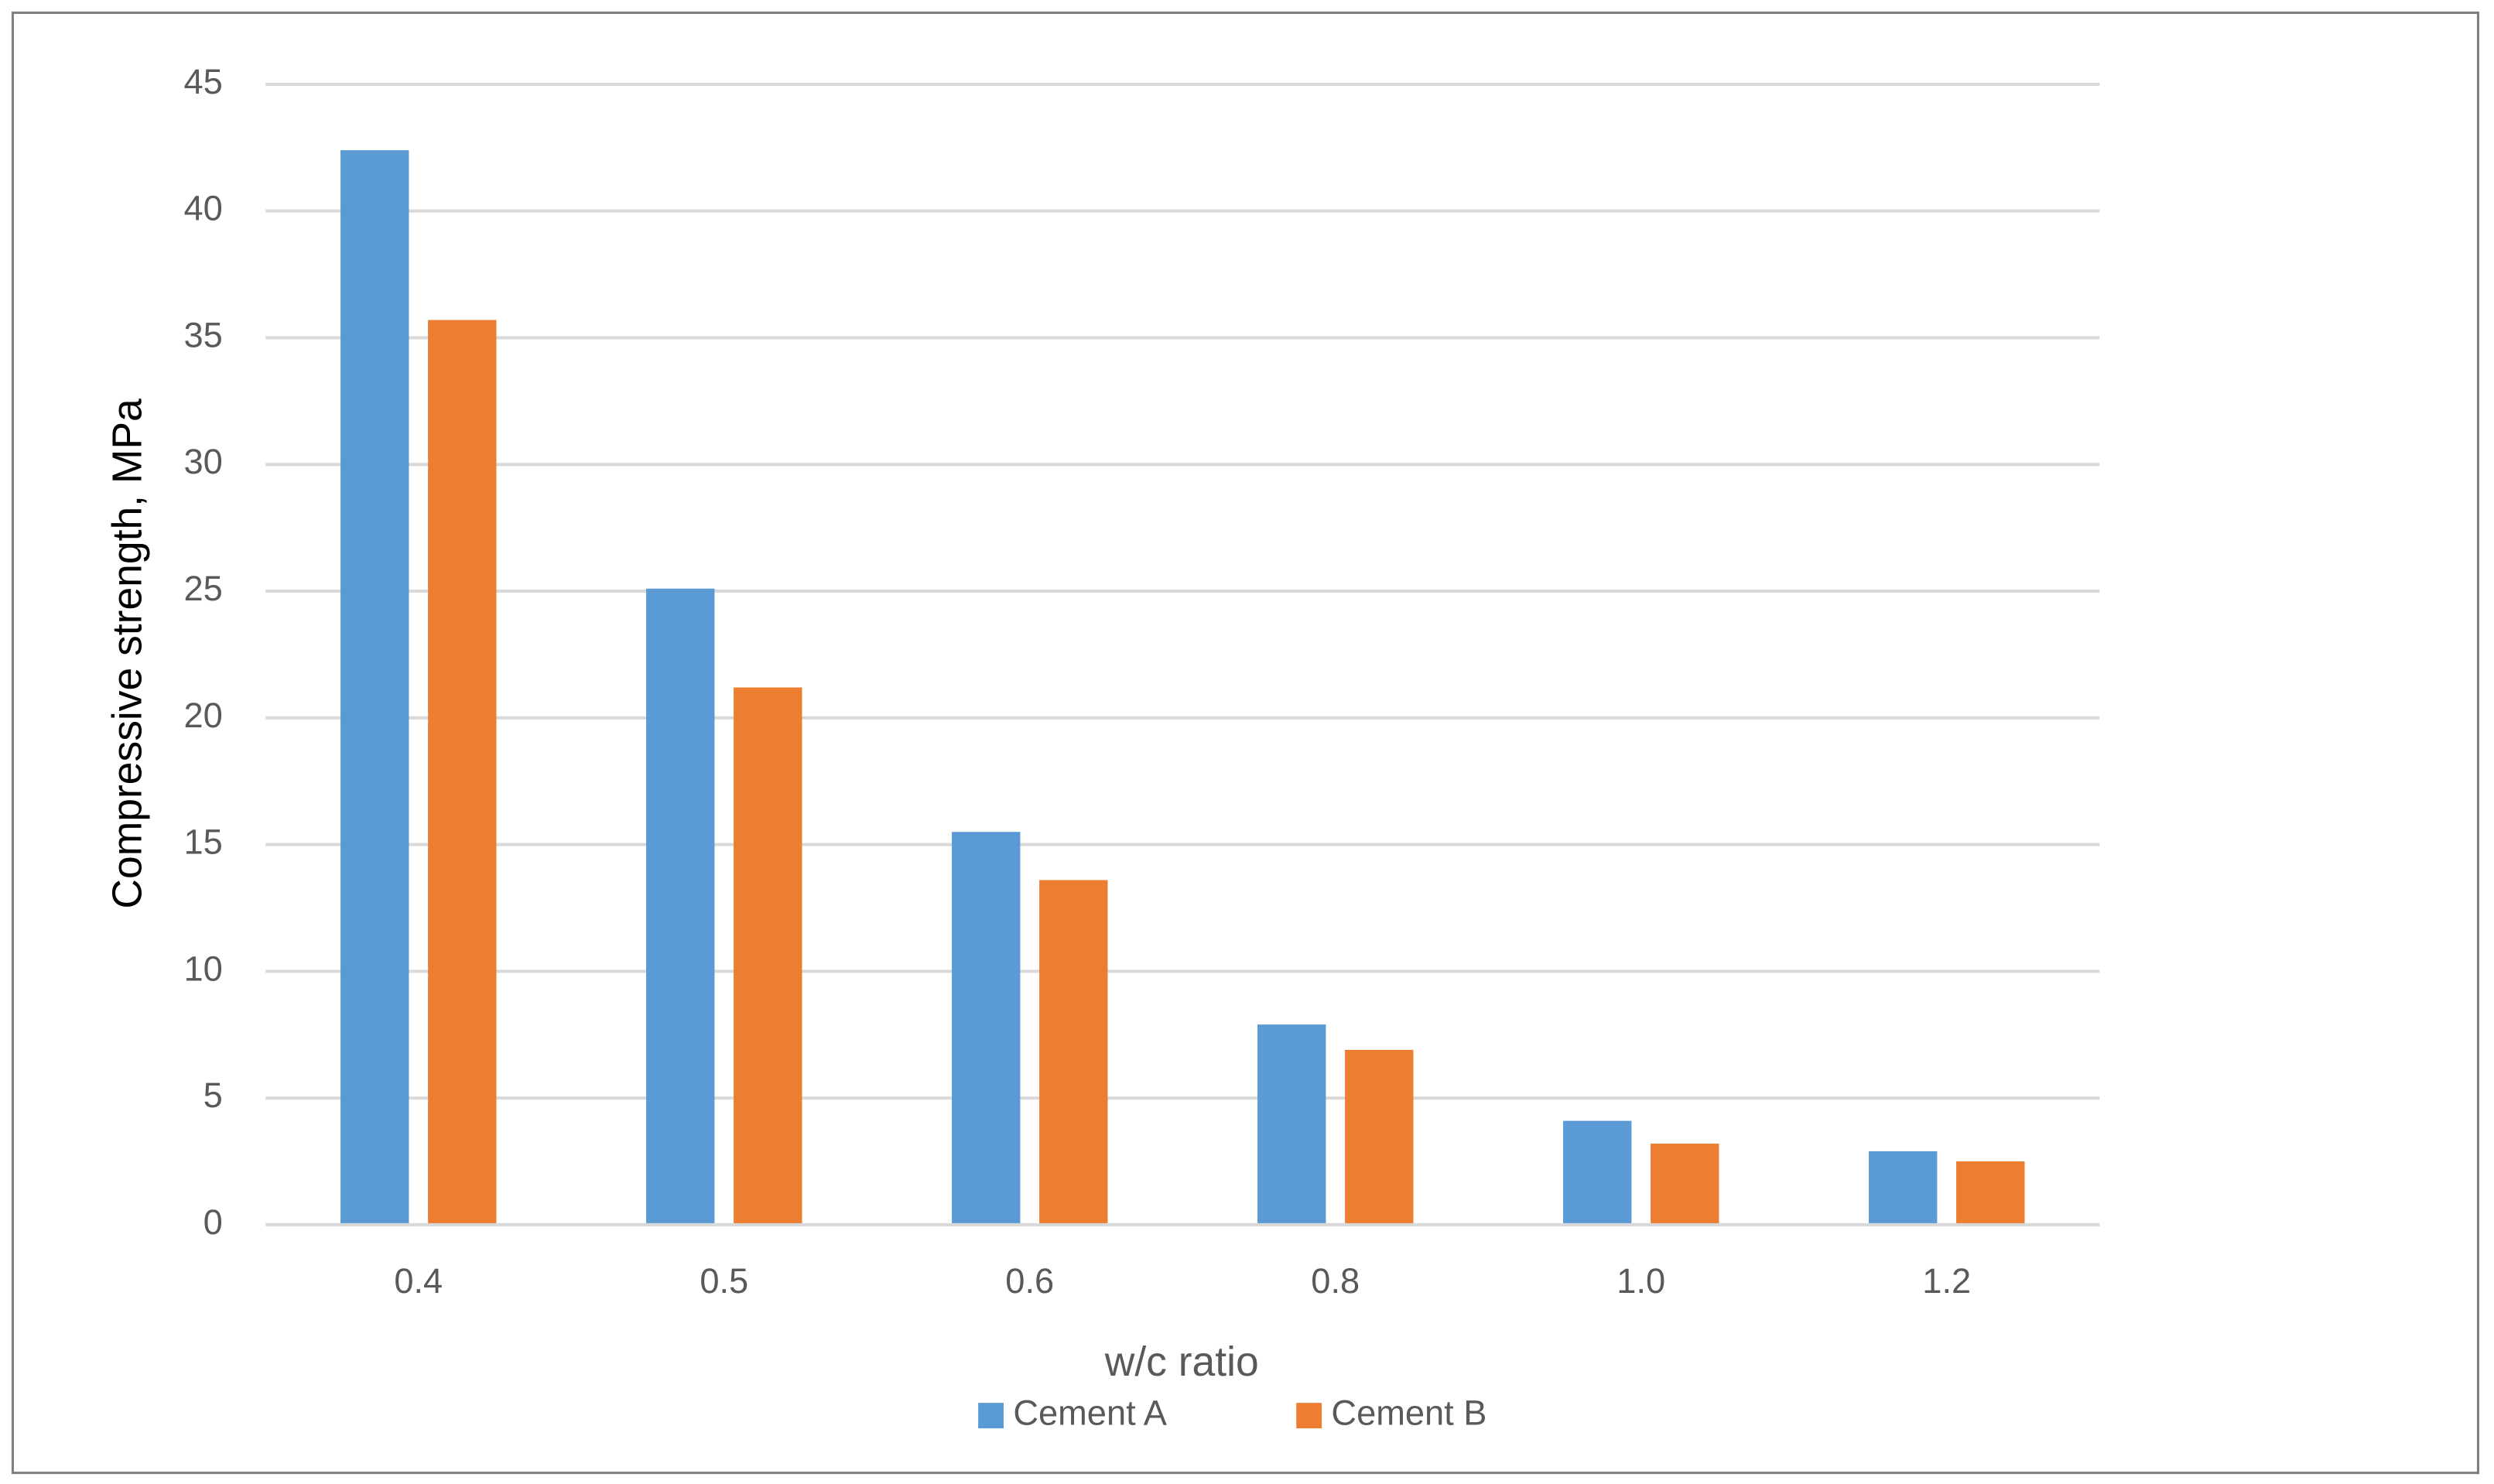 The height and width of the screenshot is (1484, 2494). Describe the element at coordinates (128, 654) in the screenshot. I see `y-axis-title: Compressive strength, MPa` at that location.